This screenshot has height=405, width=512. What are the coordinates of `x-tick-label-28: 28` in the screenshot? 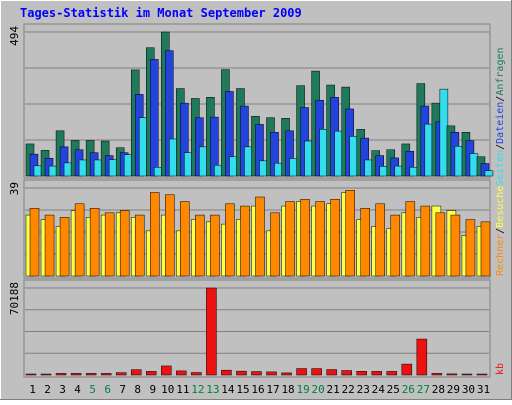 It's located at (438, 389).